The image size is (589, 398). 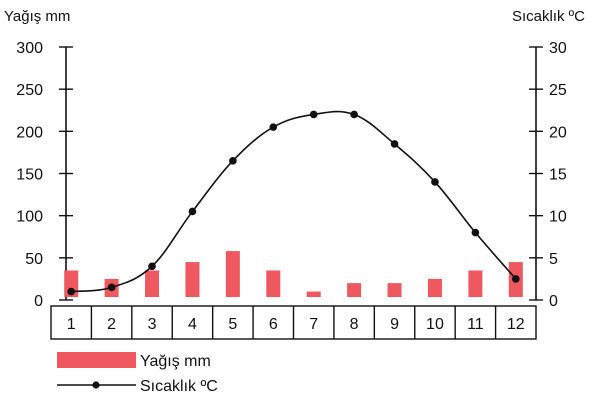 What do you see at coordinates (475, 324) in the screenshot?
I see `month-label: 11` at bounding box center [475, 324].